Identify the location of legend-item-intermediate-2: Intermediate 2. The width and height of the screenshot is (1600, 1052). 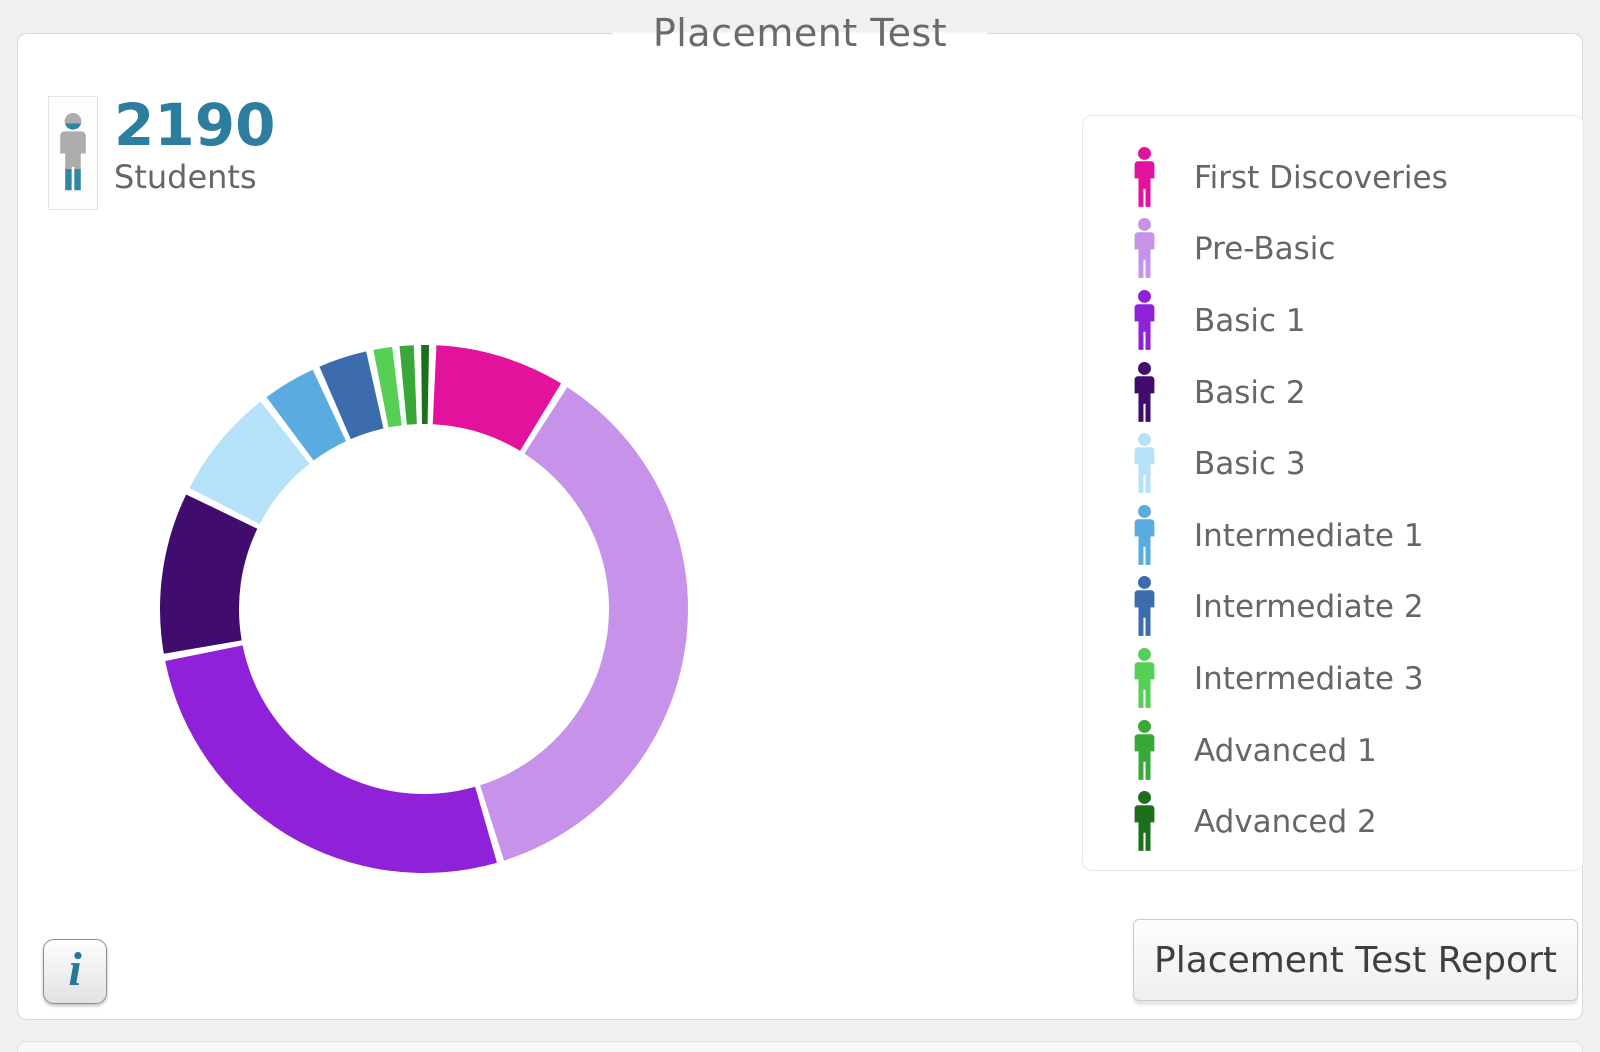
(1333, 608).